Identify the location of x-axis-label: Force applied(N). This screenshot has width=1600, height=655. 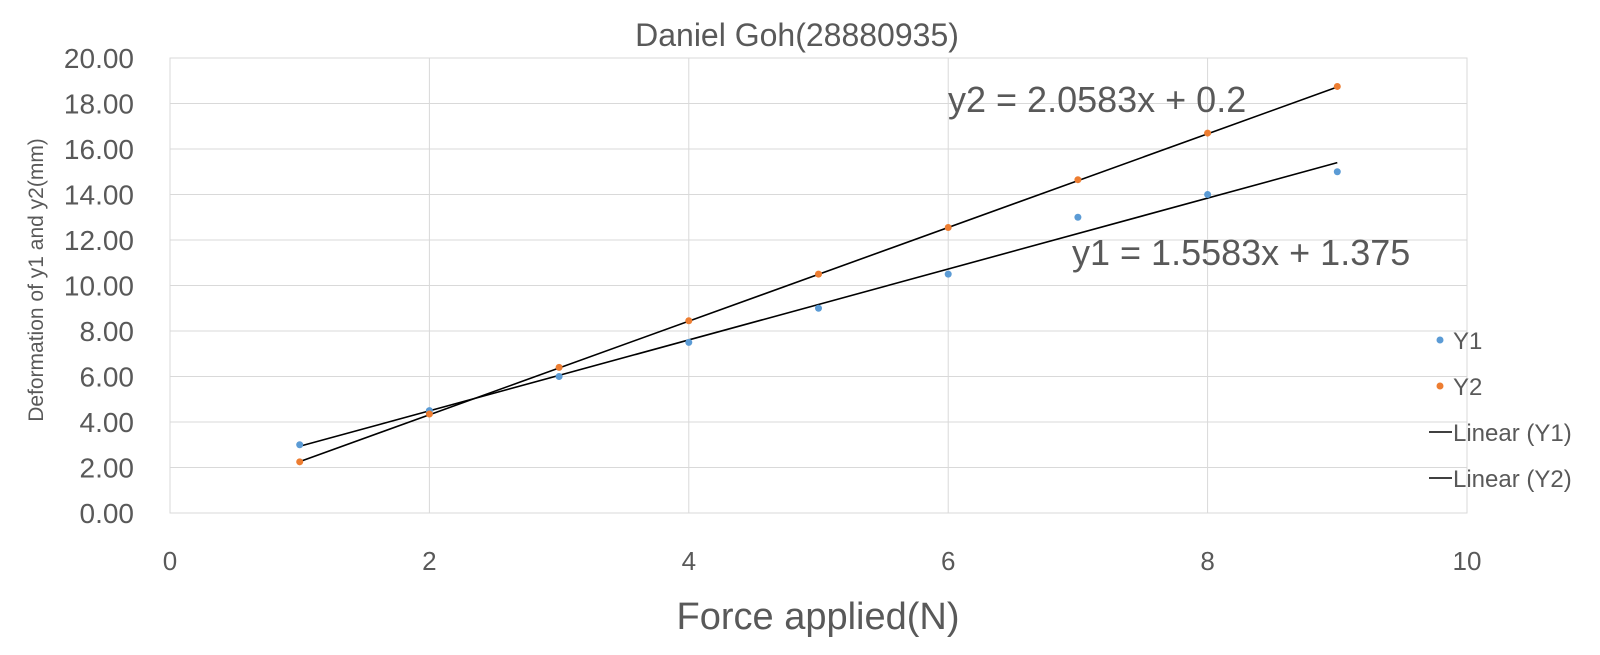
(818, 617).